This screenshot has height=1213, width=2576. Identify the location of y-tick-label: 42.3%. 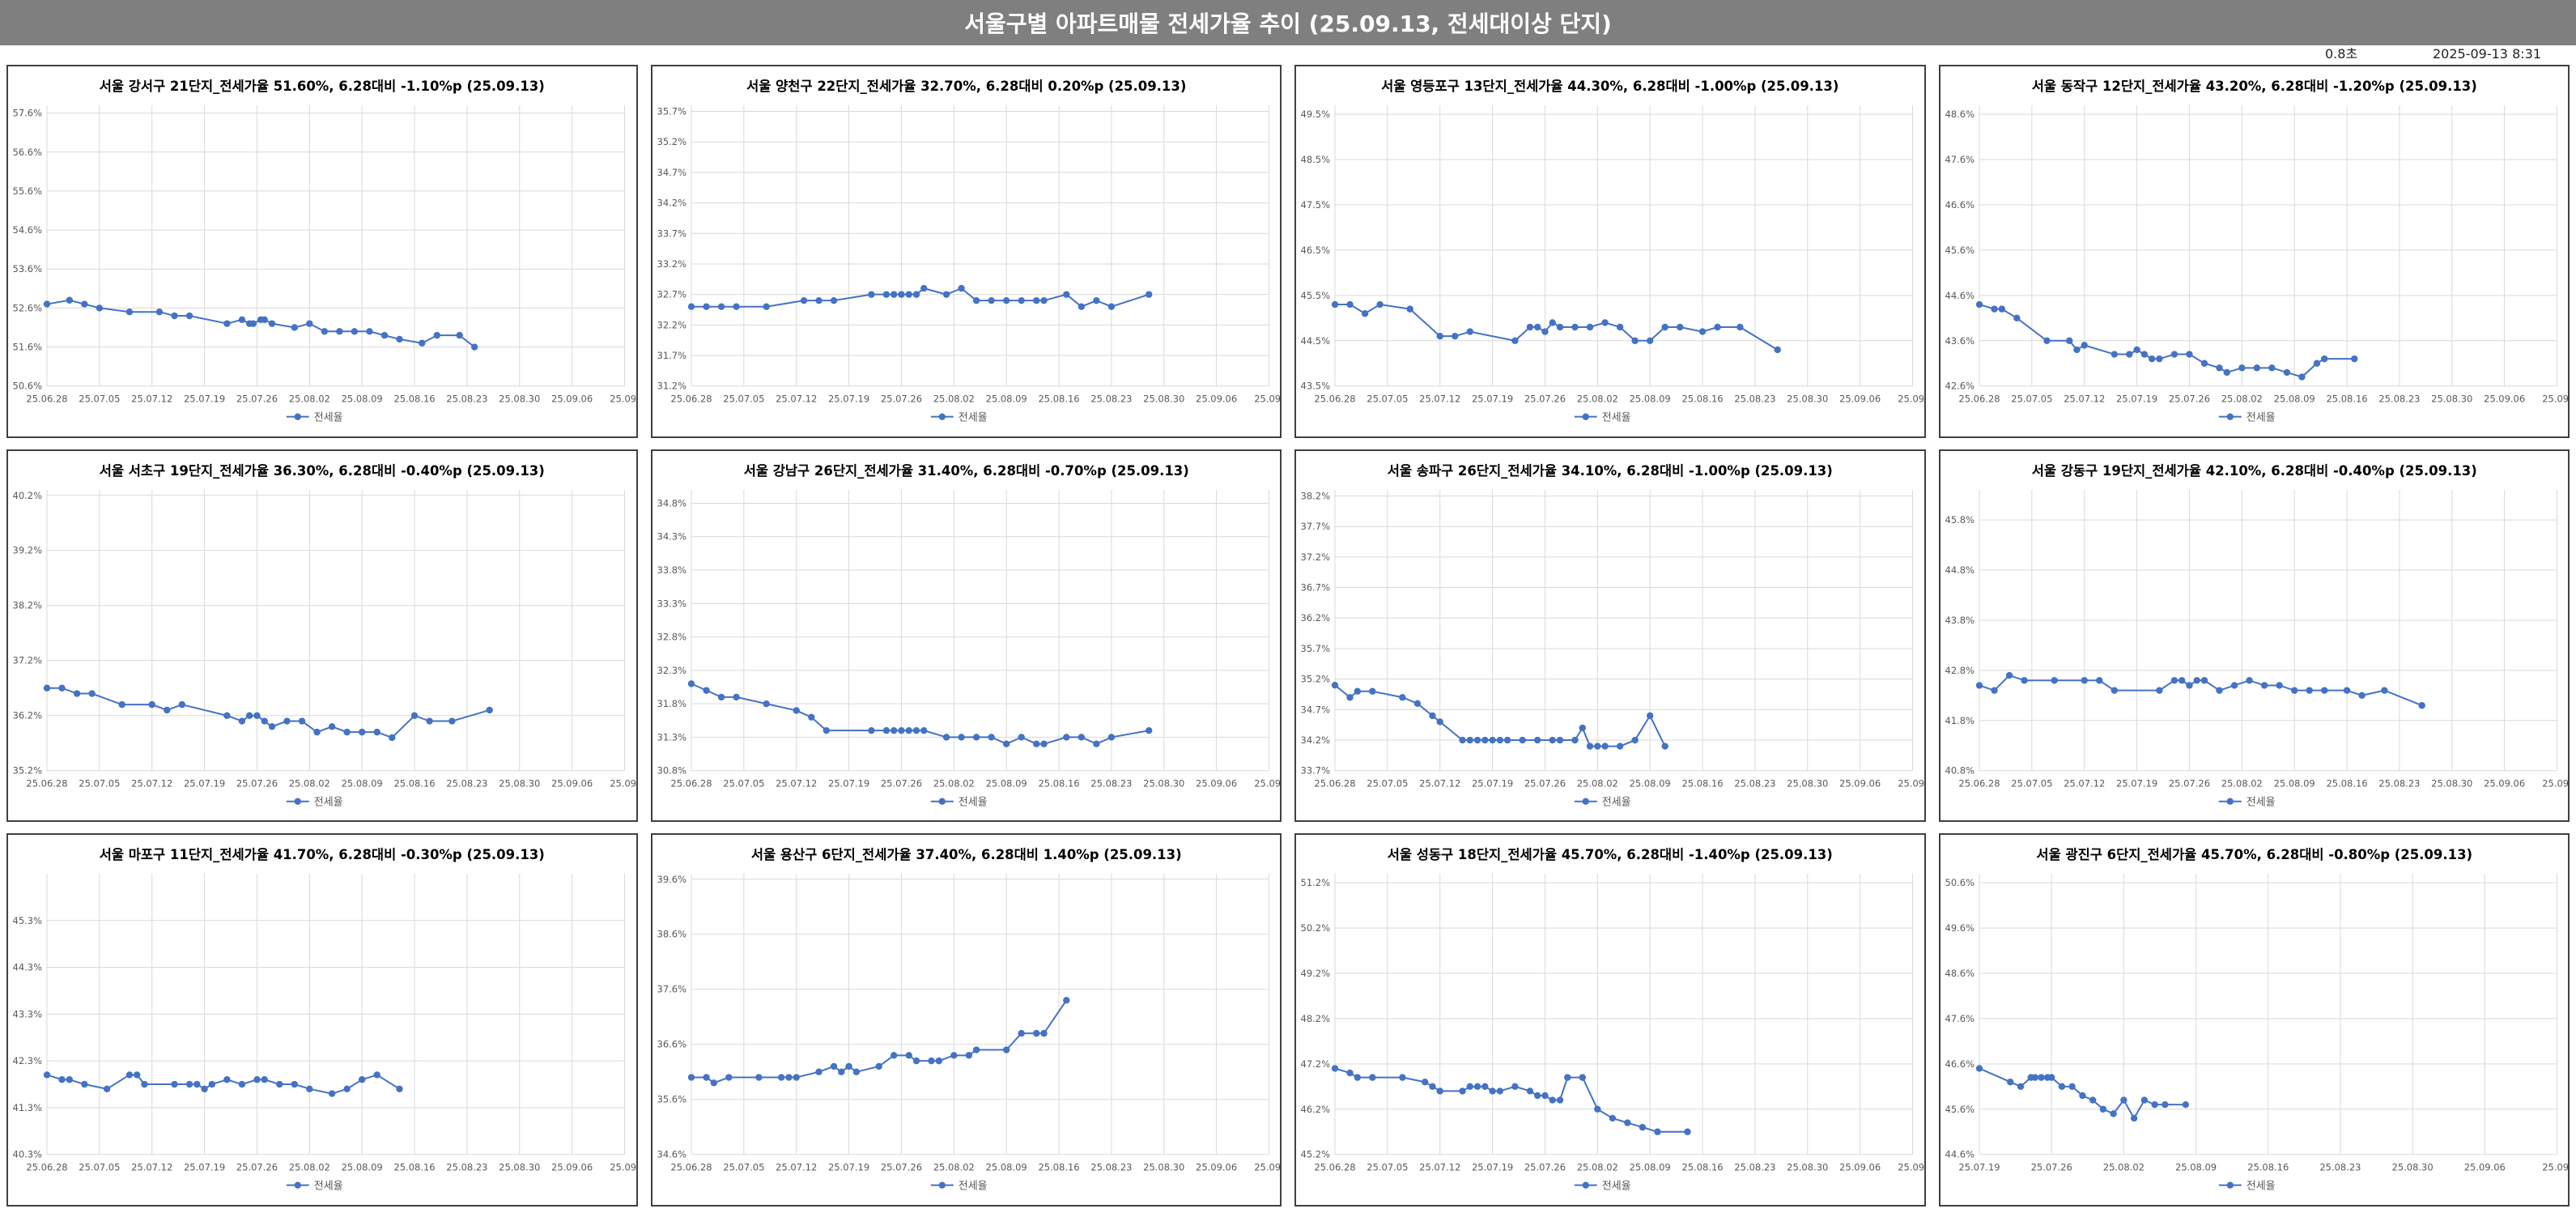
(28, 1061).